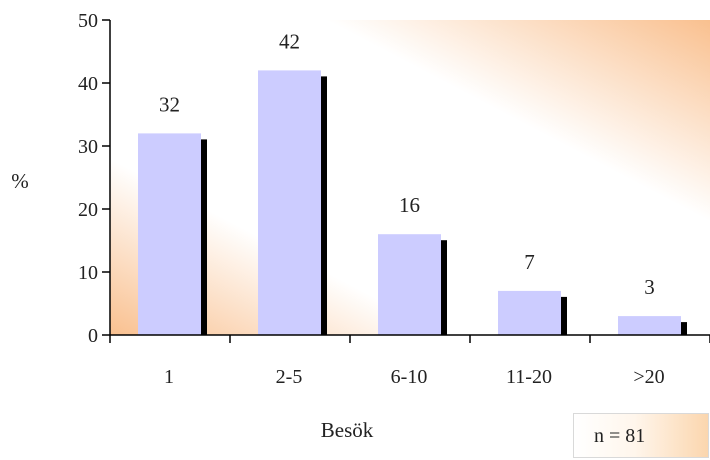  I want to click on sample-size-label: n = 81, so click(620, 436).